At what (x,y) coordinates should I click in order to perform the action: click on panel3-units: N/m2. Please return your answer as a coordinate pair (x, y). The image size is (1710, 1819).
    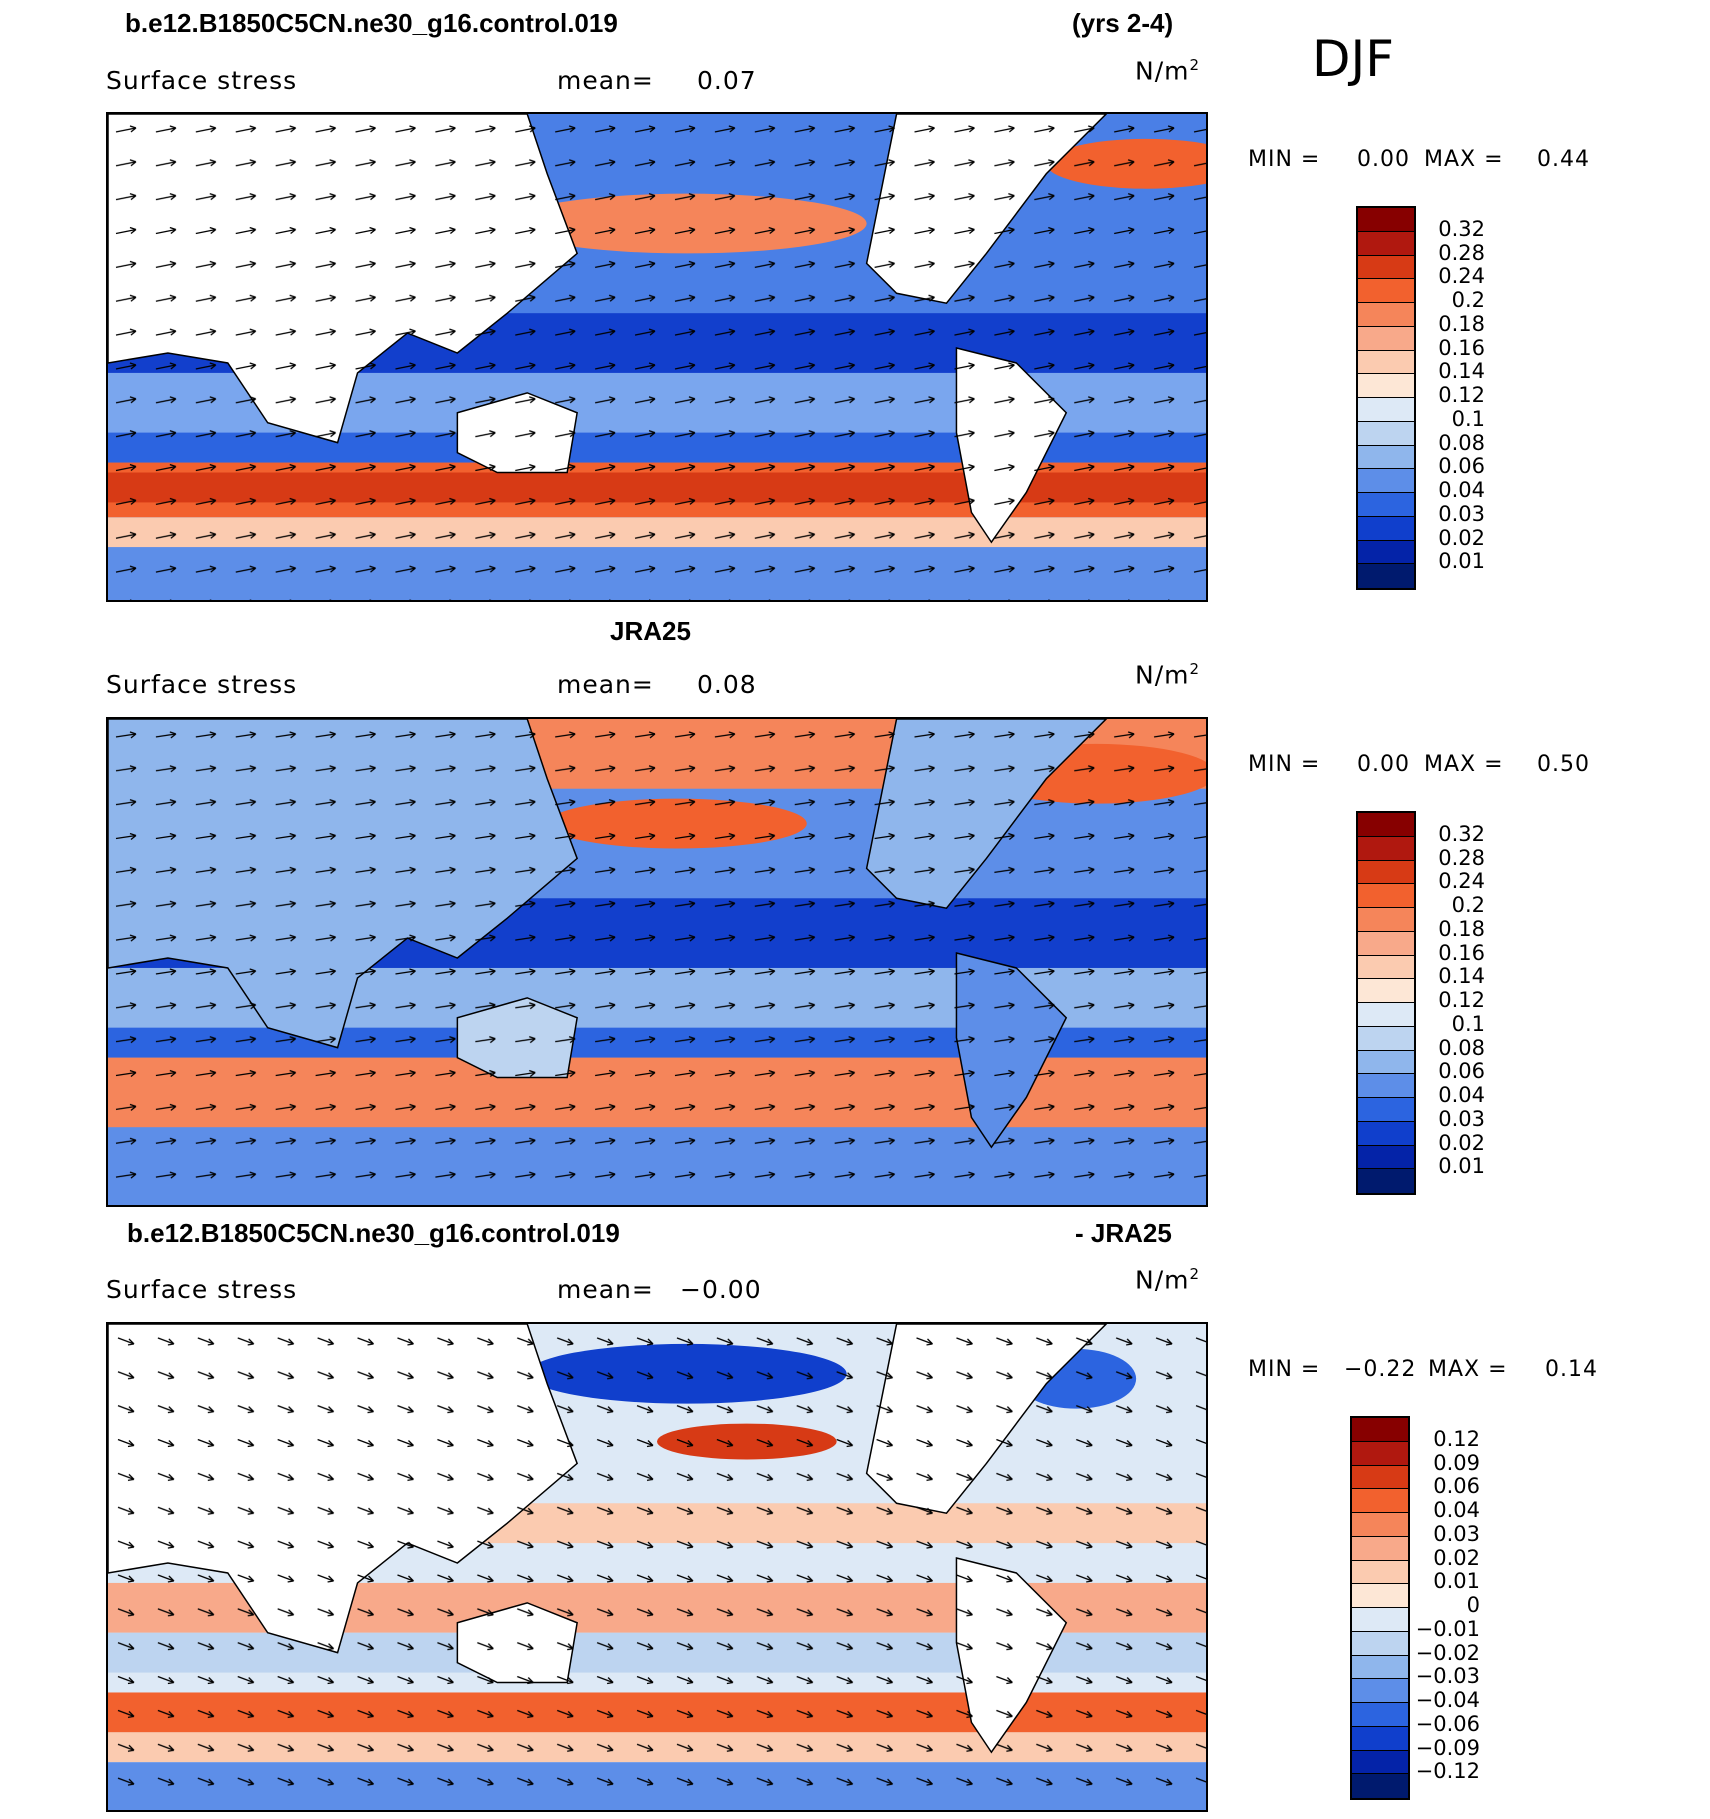
    Looking at the image, I should click on (1168, 1280).